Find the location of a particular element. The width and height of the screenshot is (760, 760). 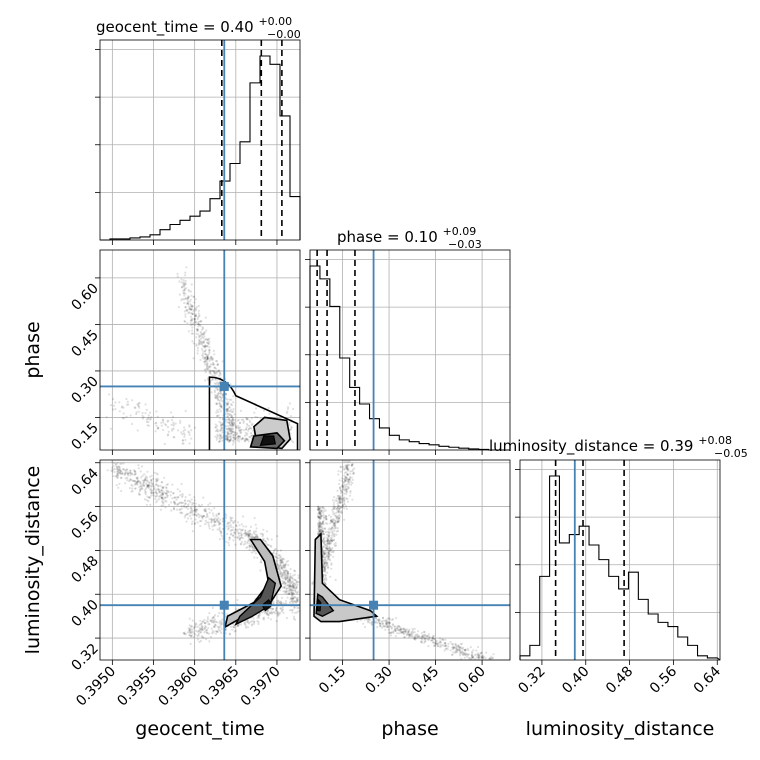

pair-0-2-ytick-label: 0.64 is located at coordinates (85, 481).